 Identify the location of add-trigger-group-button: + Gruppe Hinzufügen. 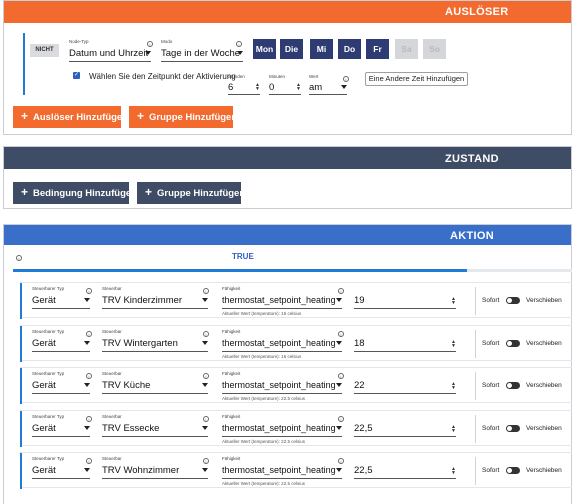
(183, 117).